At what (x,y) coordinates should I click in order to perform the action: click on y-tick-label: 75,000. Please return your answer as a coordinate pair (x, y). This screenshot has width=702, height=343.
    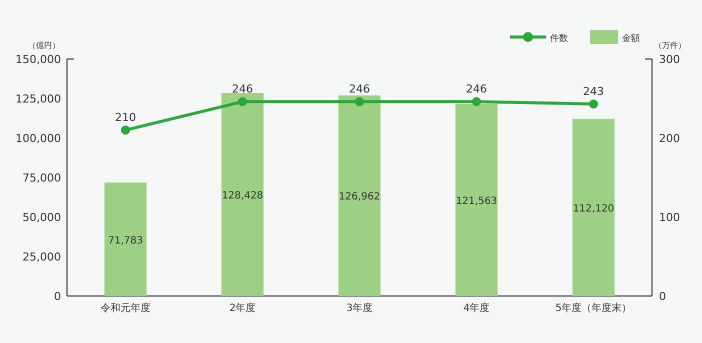
    Looking at the image, I should click on (41, 178).